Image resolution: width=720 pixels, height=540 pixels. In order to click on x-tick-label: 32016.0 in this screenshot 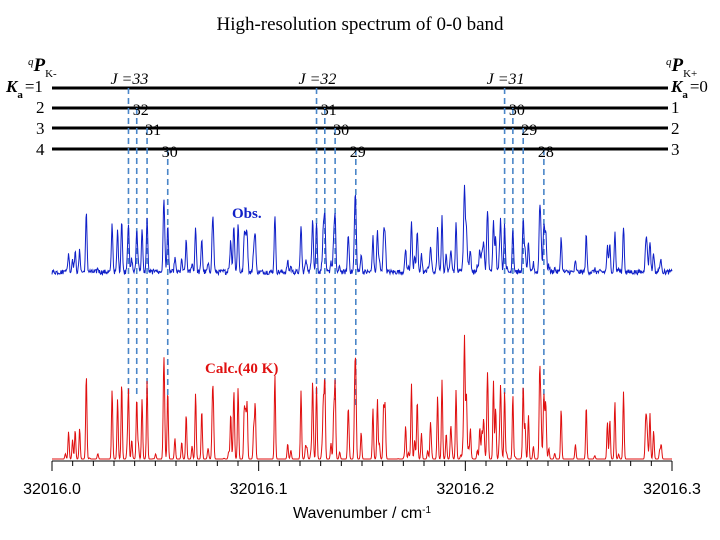, I will do `click(52, 489)`.